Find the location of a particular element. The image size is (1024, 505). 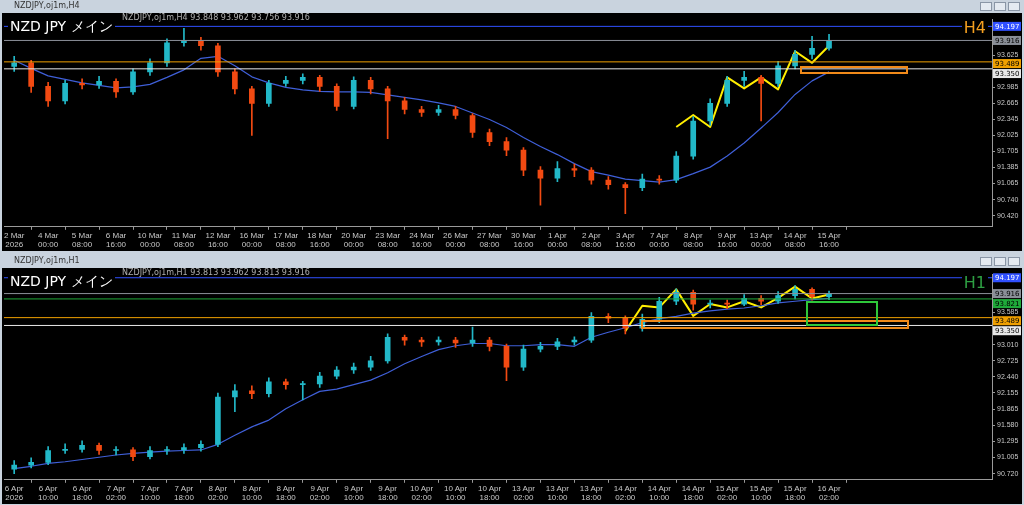

chart-subtitle: NZDJPY,oj1m,H1 is located at coordinates (47, 260).